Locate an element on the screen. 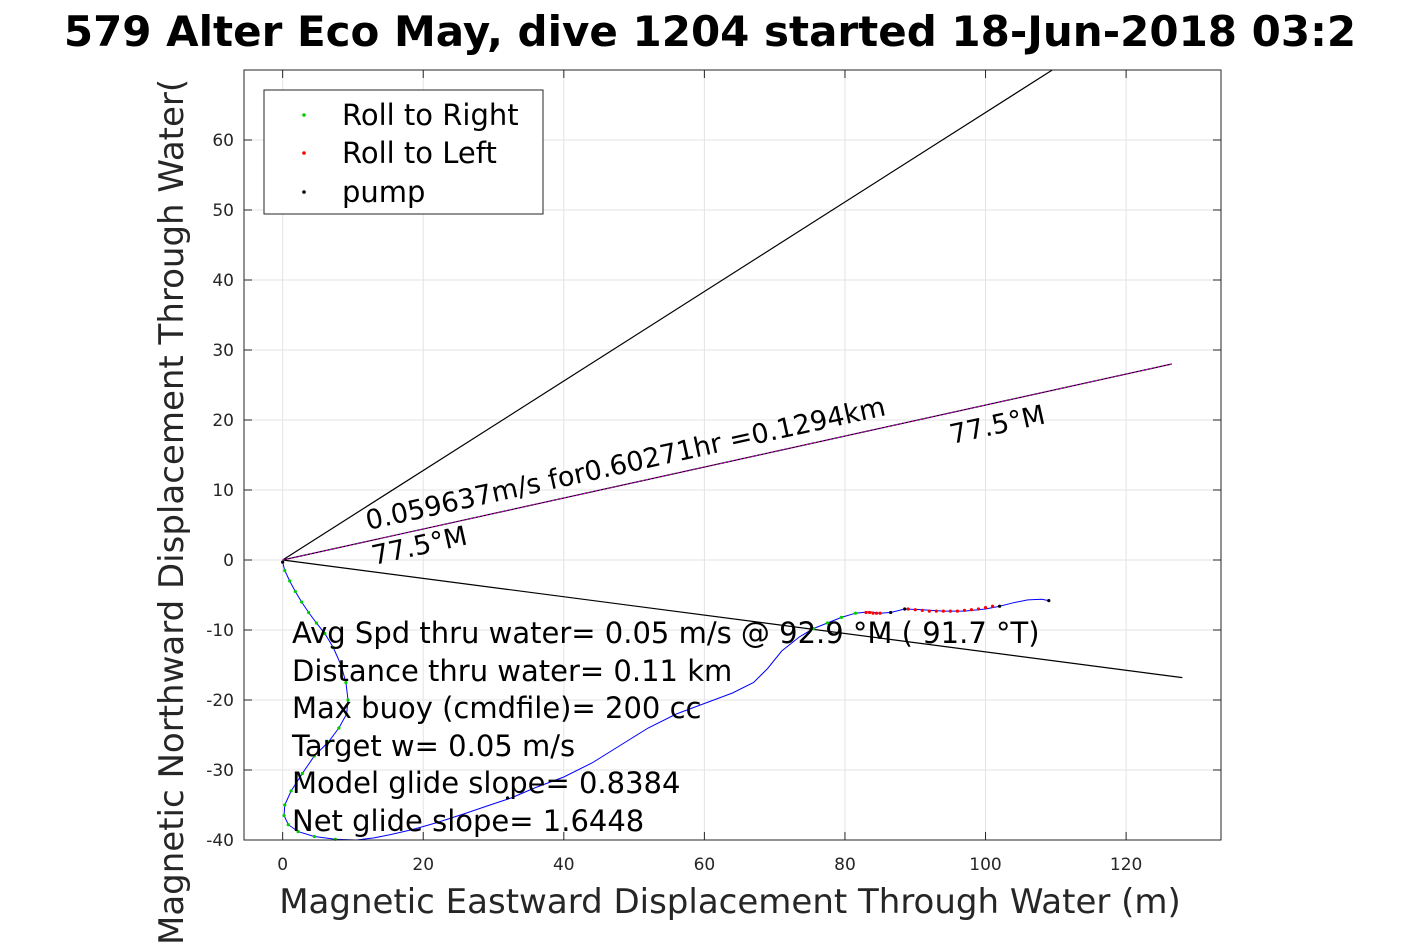  legend-label-roll-left: Roll to Left is located at coordinates (419, 153).